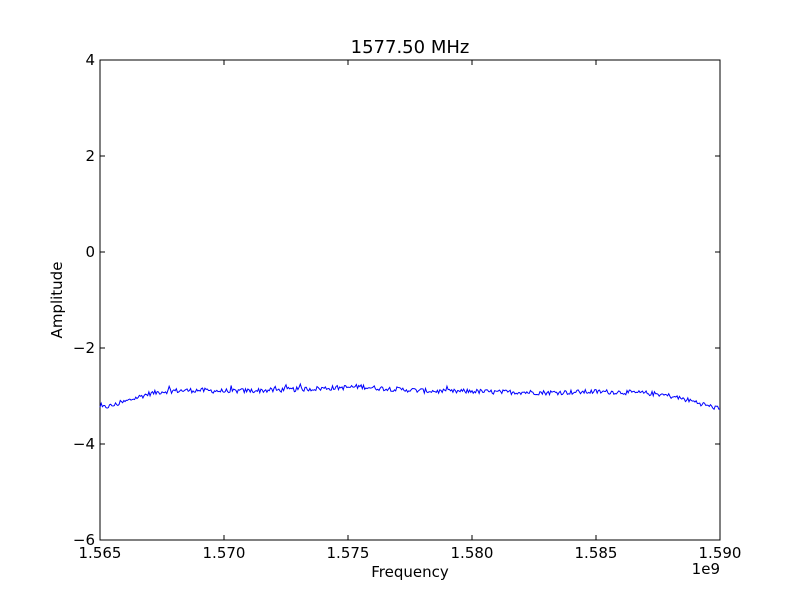  I want to click on y-tick-label: 0, so click(90, 252).